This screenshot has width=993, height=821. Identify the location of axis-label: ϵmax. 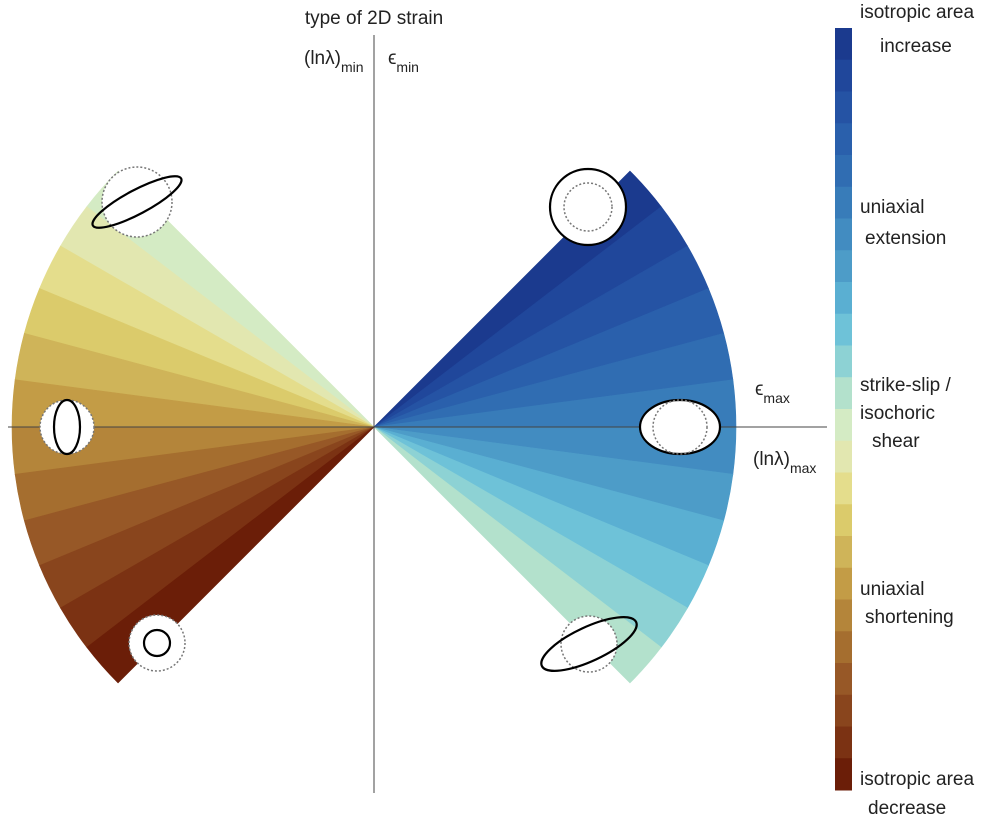
(772, 392).